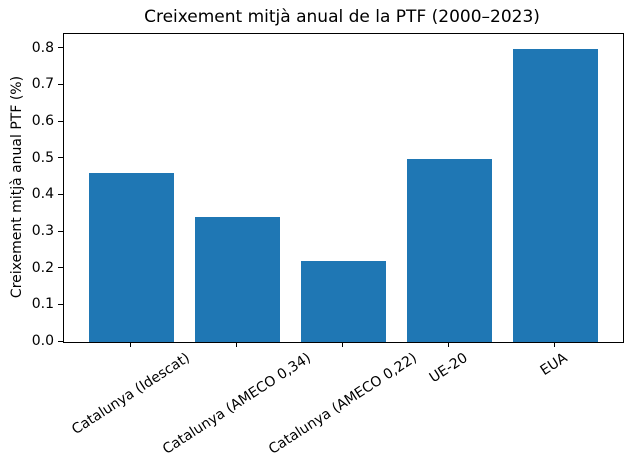 This screenshot has height=470, width=630. What do you see at coordinates (554, 365) in the screenshot?
I see `x-tick-label: EUA` at bounding box center [554, 365].